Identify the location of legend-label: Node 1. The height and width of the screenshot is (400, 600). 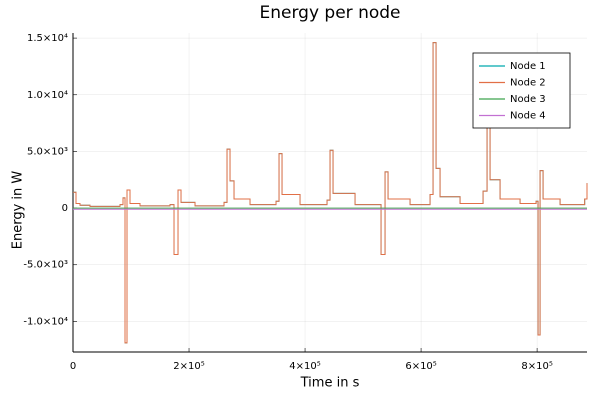
(528, 66).